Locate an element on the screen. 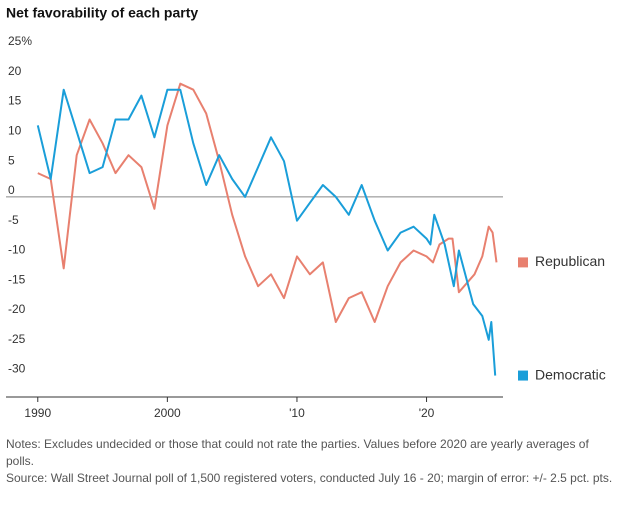 The height and width of the screenshot is (509, 623). legend-label: Republican is located at coordinates (570, 261).